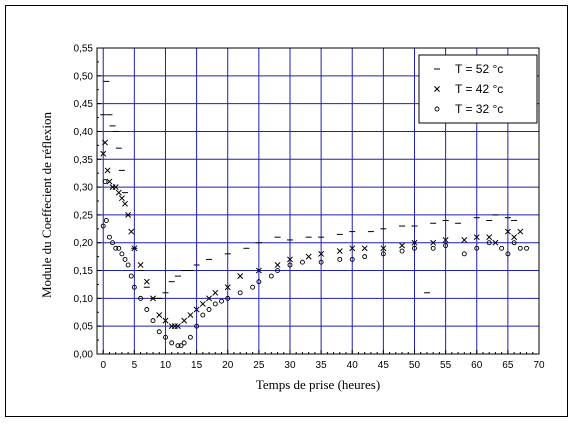  What do you see at coordinates (228, 365) in the screenshot?
I see `x-tick-label: 20` at bounding box center [228, 365].